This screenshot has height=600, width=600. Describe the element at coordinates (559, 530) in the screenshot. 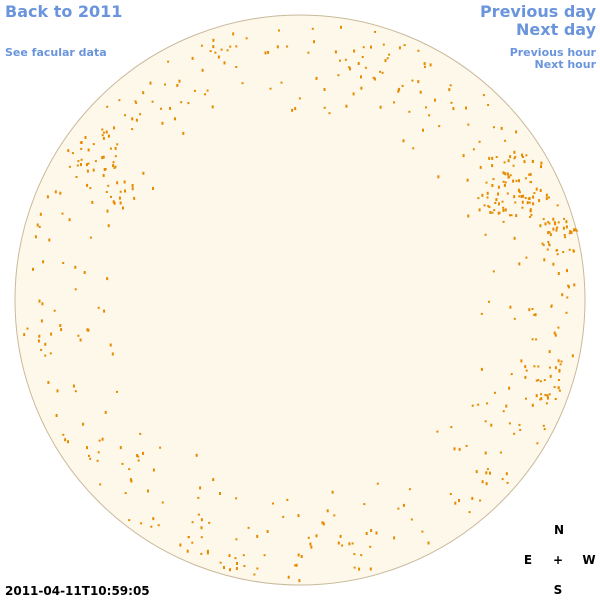

I see `compass-north: N` at that location.